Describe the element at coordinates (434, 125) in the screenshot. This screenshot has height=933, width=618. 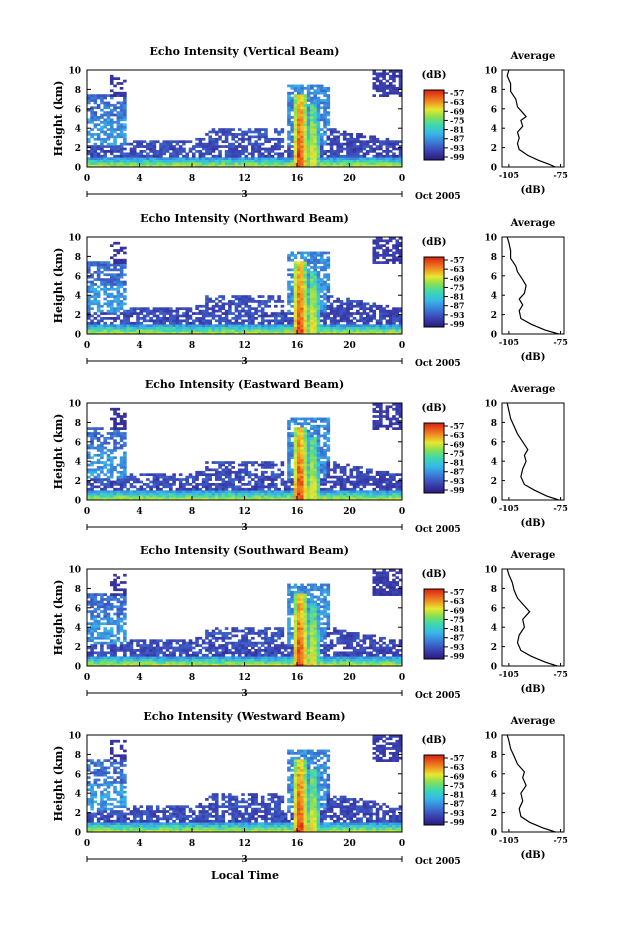
I see `colorbar` at that location.